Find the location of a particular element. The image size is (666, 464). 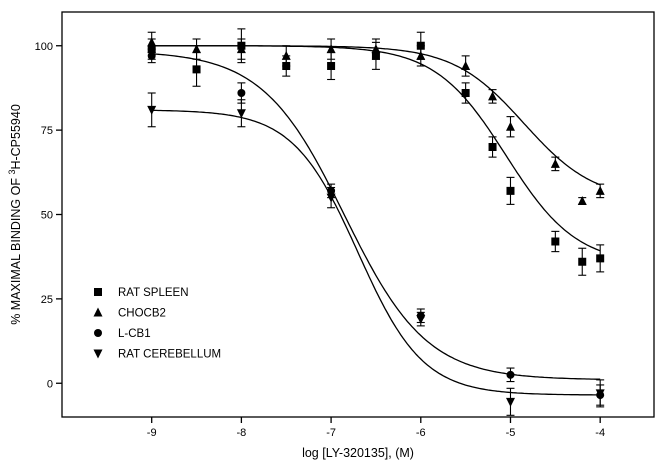

y-tick-label: 100 is located at coordinates (44, 47).